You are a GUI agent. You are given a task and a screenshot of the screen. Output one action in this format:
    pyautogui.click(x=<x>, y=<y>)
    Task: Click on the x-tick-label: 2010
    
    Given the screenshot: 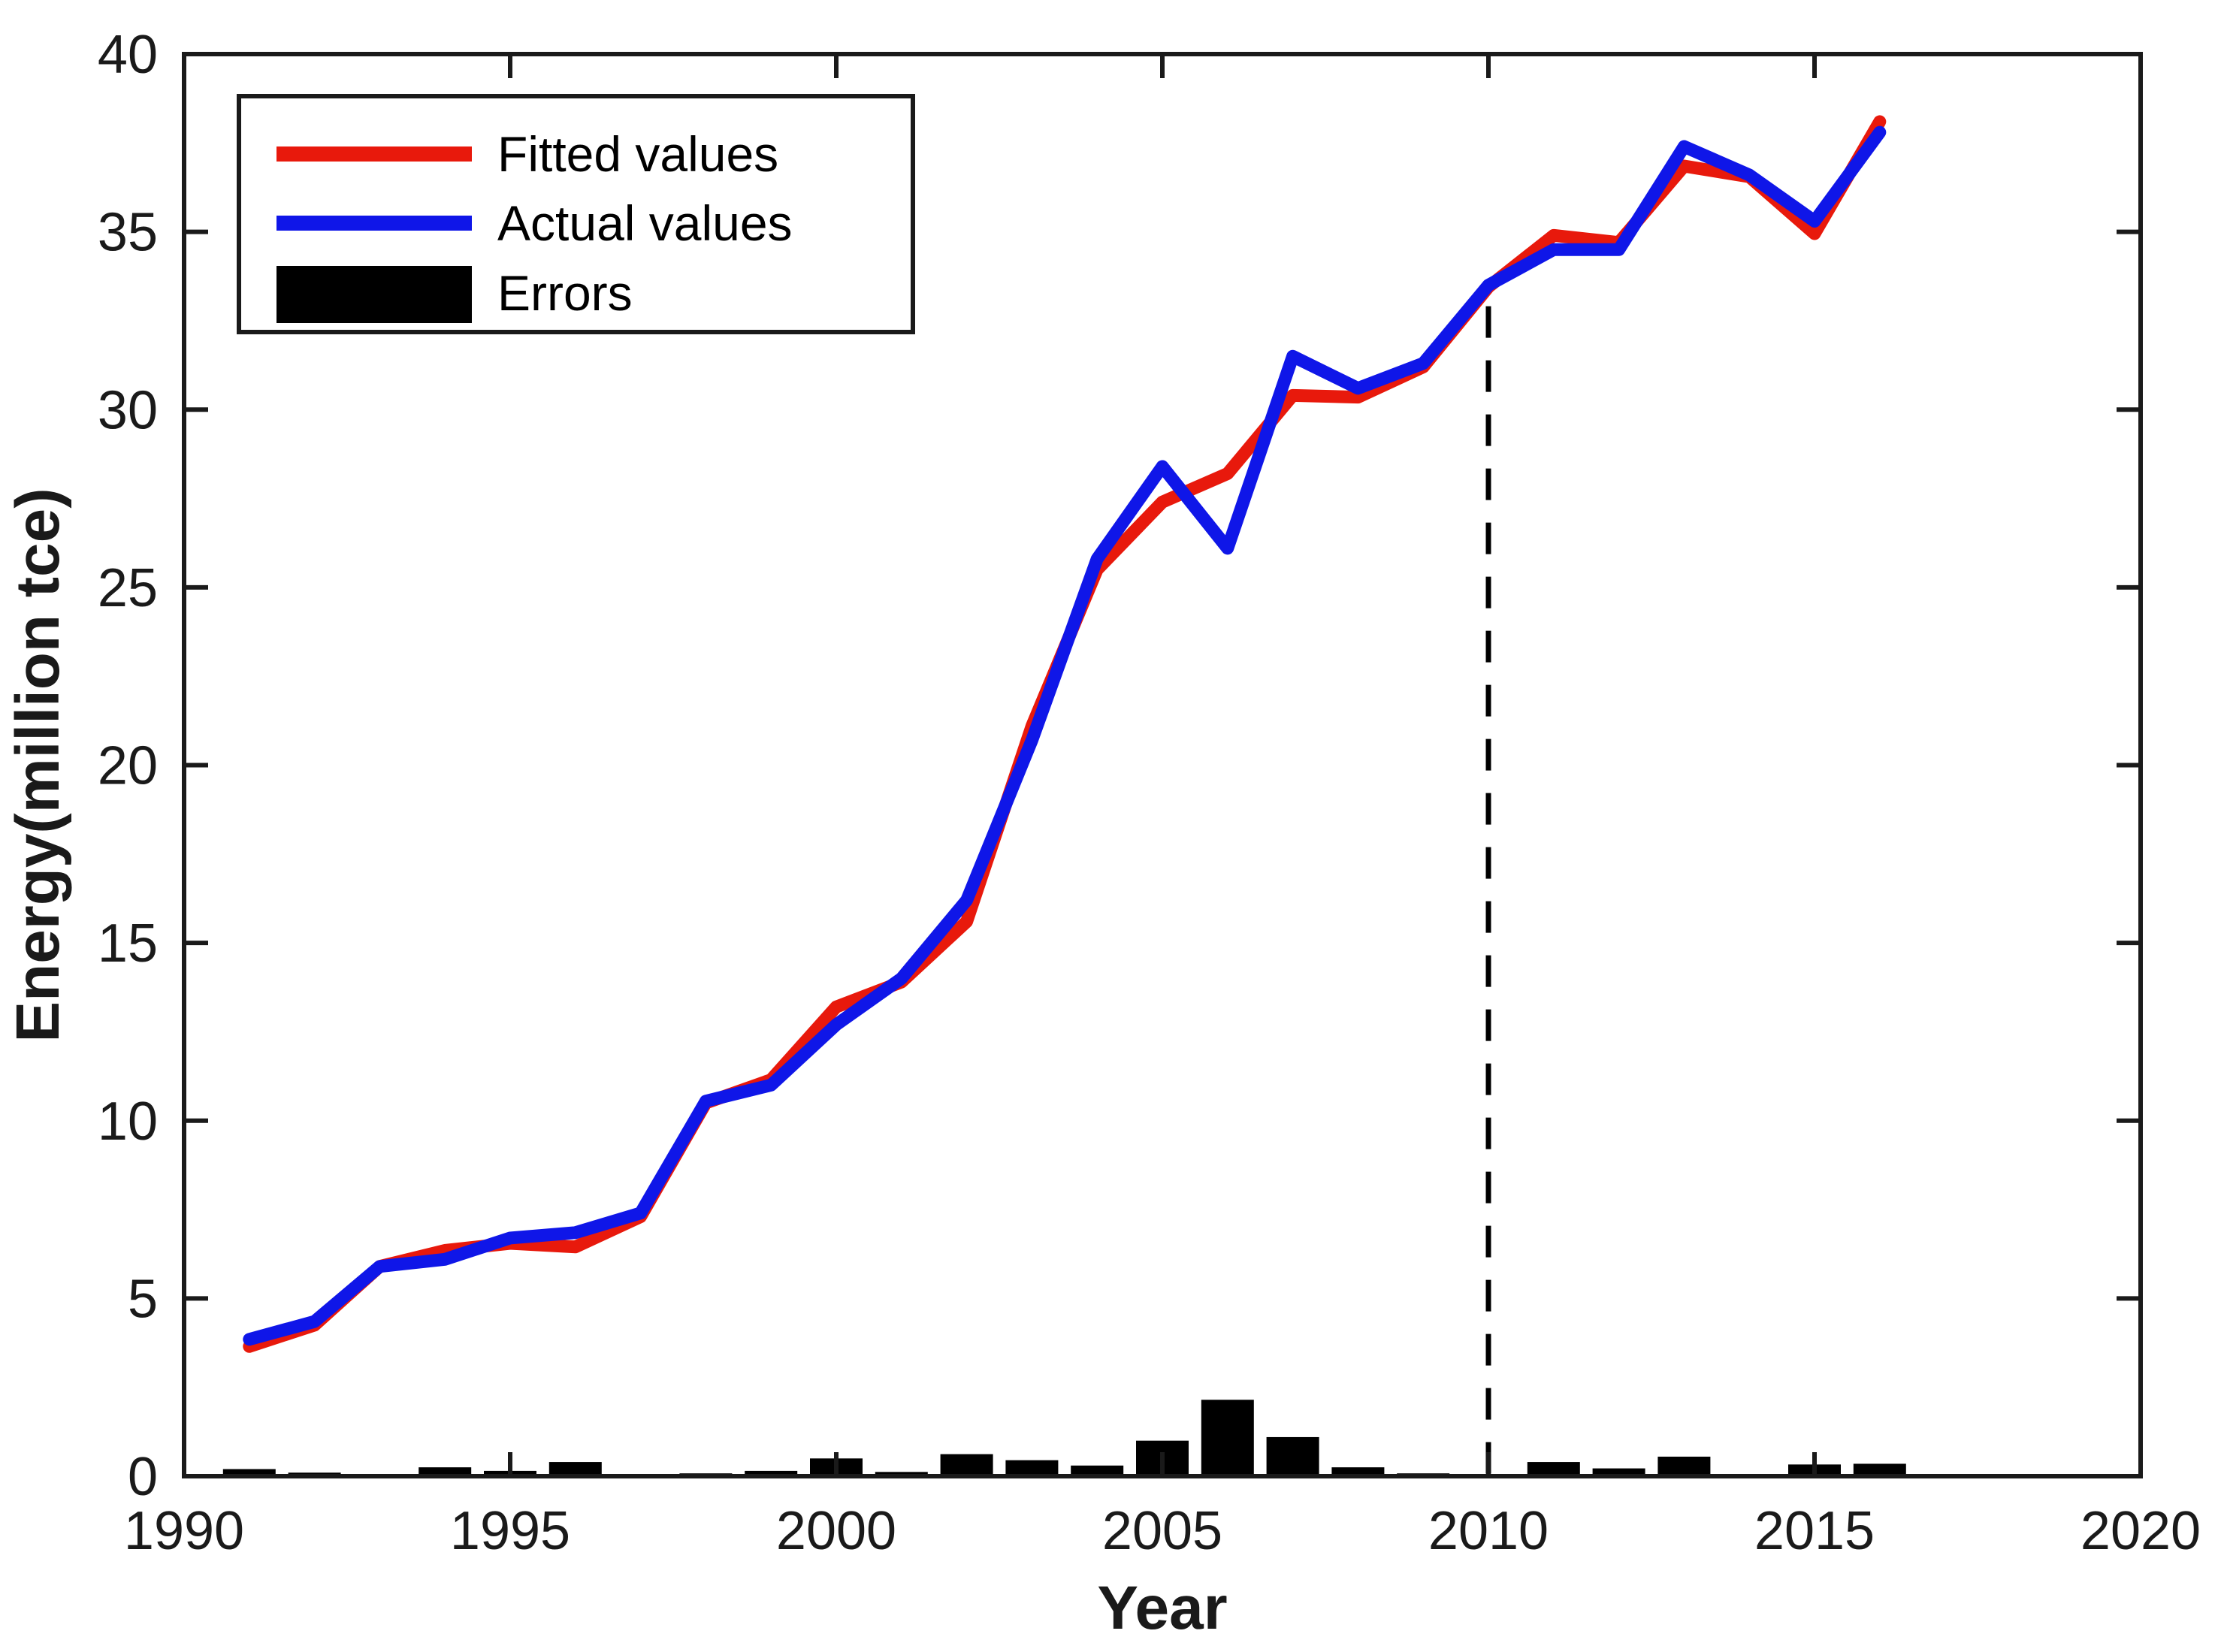 What is the action you would take?
    pyautogui.click(x=1488, y=1531)
    